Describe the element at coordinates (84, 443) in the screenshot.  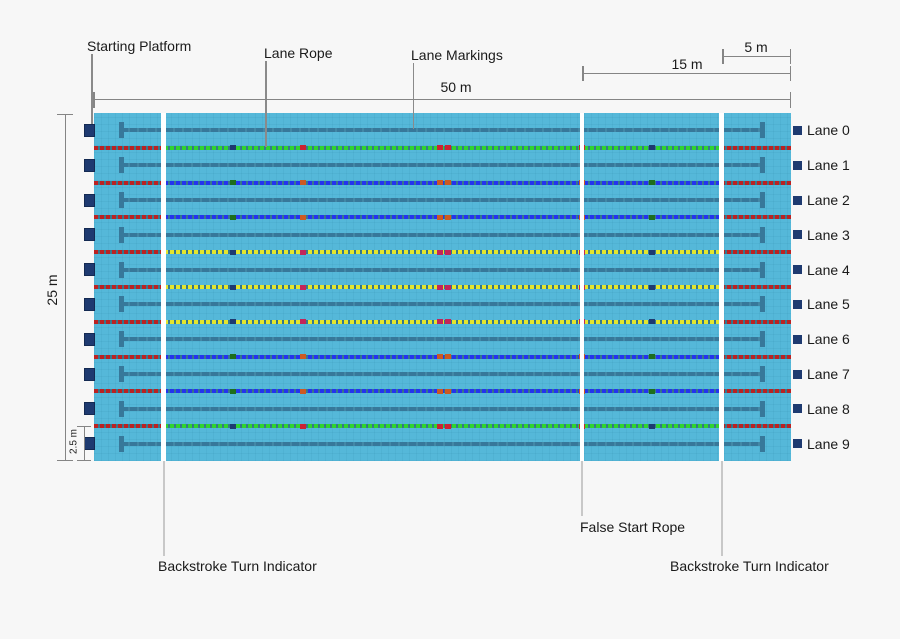
I see `dim-line-2p5m` at that location.